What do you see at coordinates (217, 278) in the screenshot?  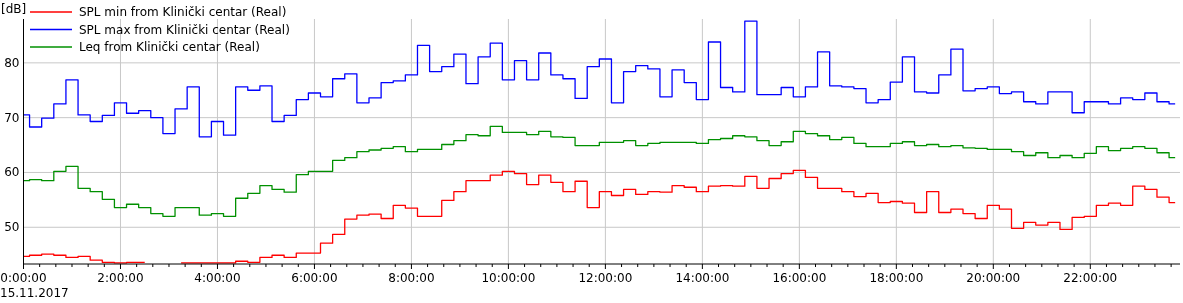 I see `x-tick-label: 4:00:00` at bounding box center [217, 278].